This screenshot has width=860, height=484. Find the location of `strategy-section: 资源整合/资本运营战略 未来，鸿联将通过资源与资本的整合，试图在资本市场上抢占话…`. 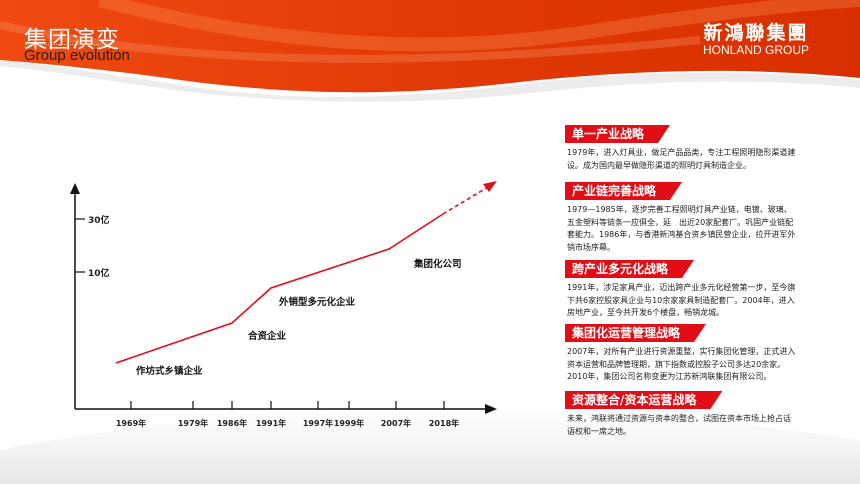

strategy-section: 资源整合/资本运营战略 未来，鸿联将通过资源与资本的整合，试图在资本市场上抢占话… is located at coordinates (681, 413).